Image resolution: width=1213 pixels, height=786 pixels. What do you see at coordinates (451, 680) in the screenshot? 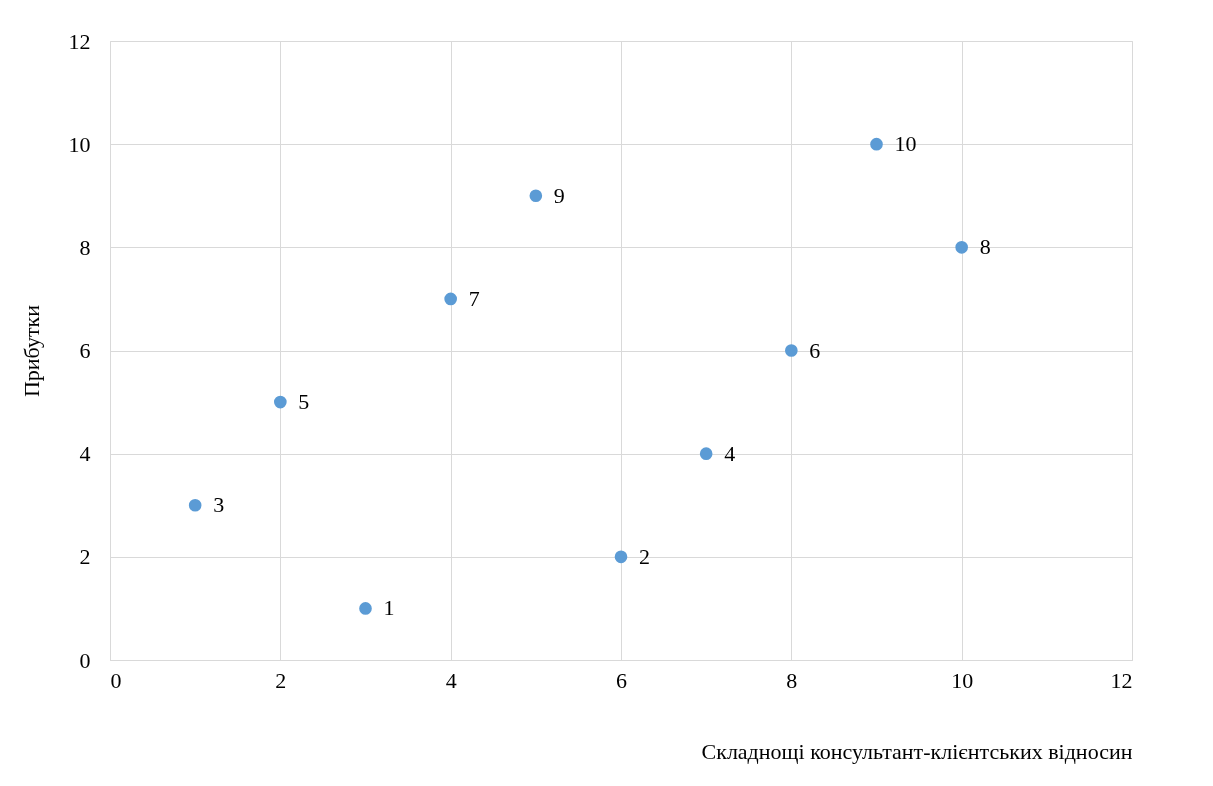
I see `x-tick-label: 4` at bounding box center [451, 680].